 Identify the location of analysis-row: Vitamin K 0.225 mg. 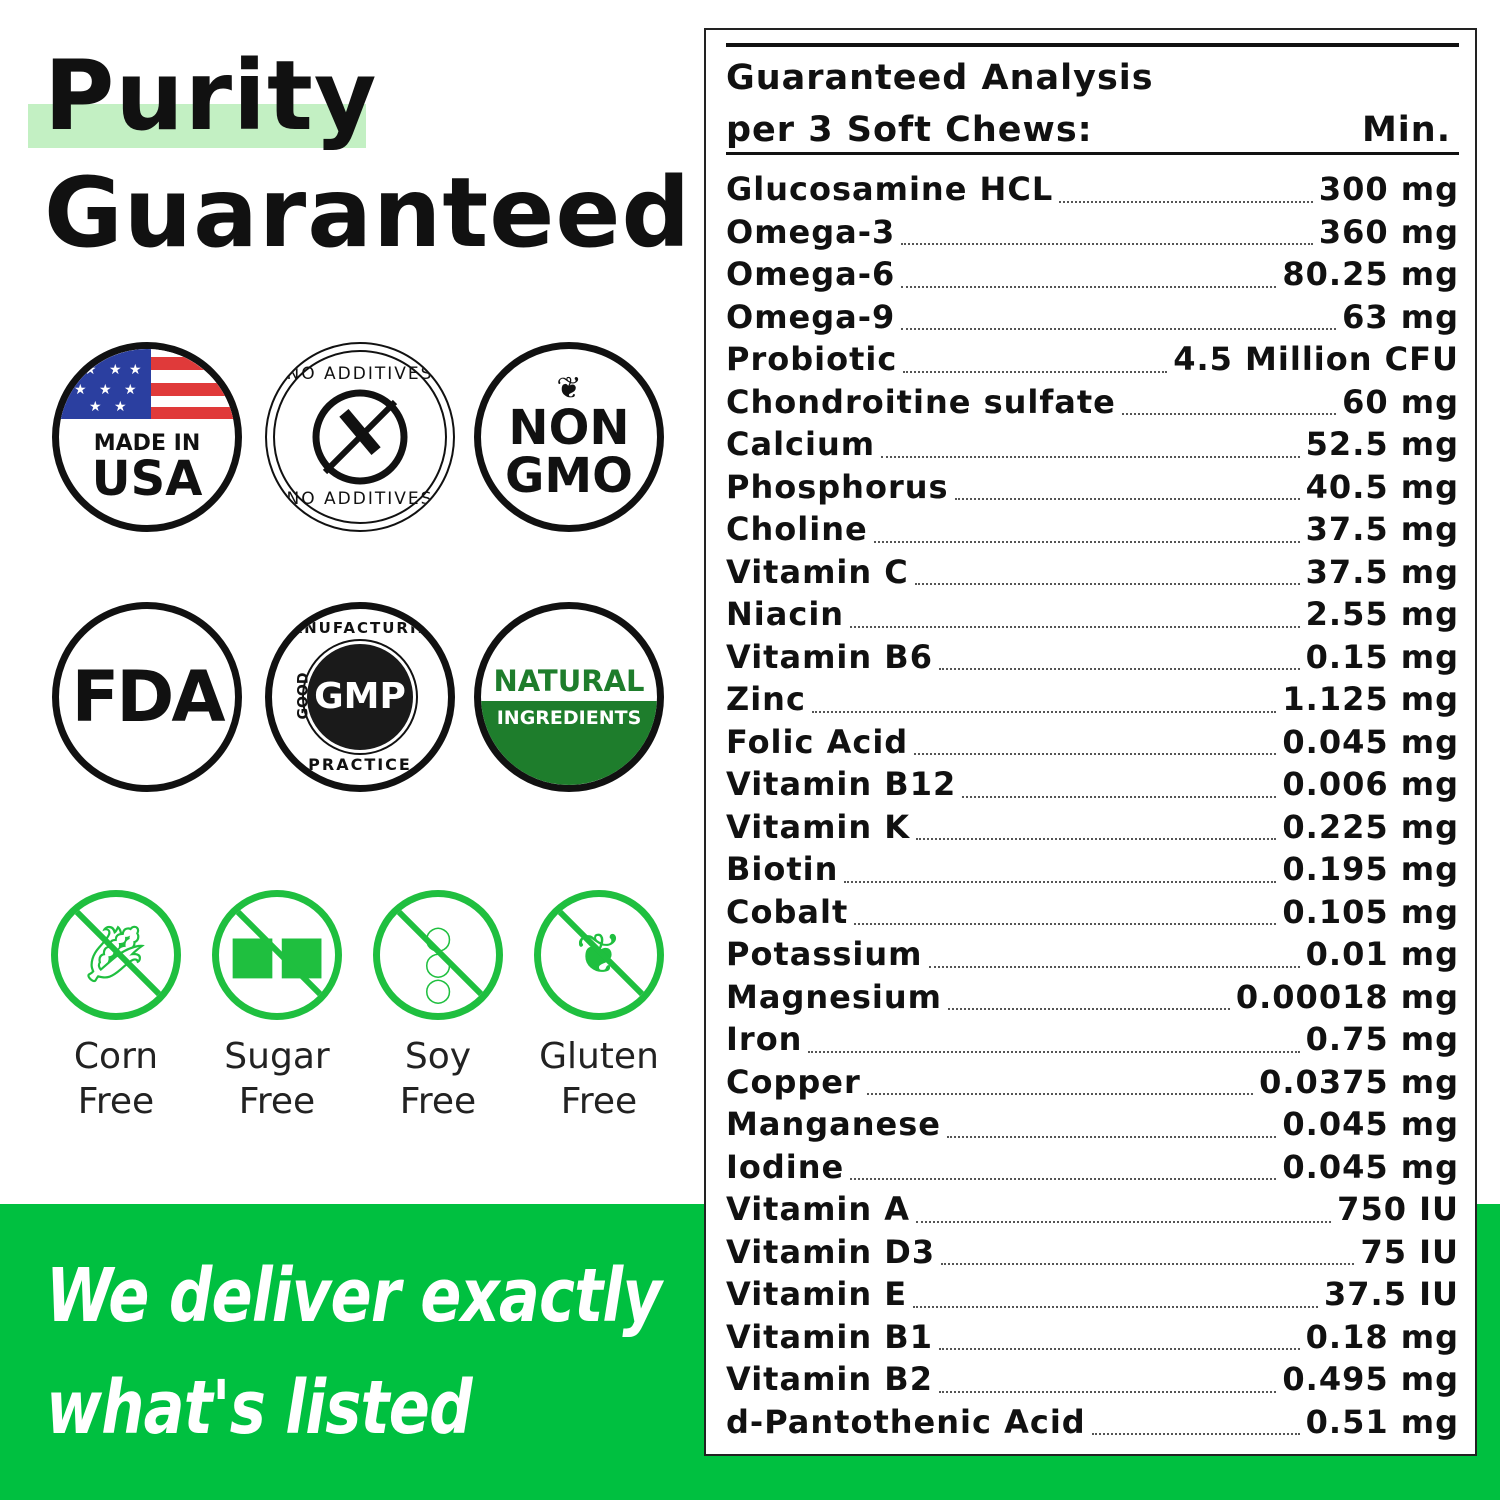
(1092, 829).